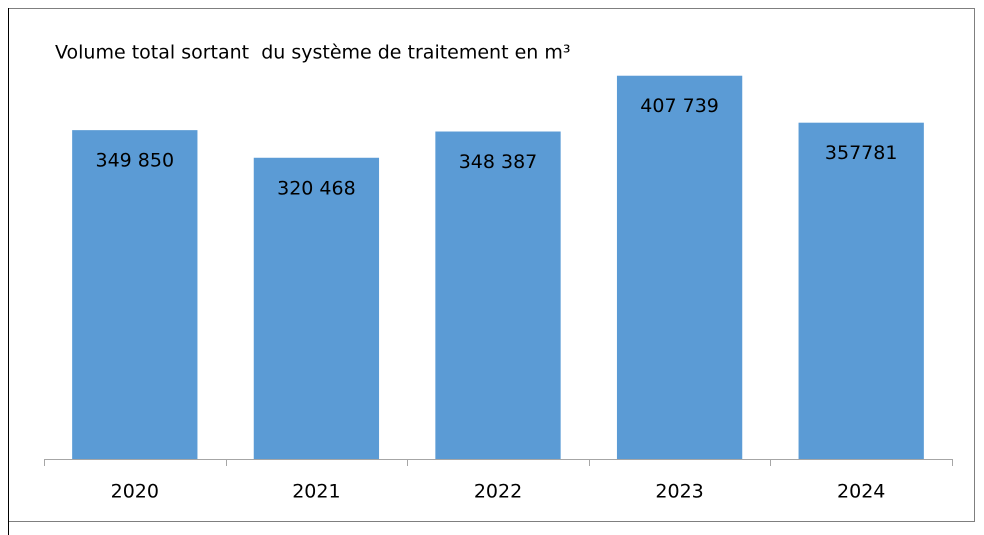 This screenshot has width=984, height=535. I want to click on x-tick-label: 2020, so click(135, 492).